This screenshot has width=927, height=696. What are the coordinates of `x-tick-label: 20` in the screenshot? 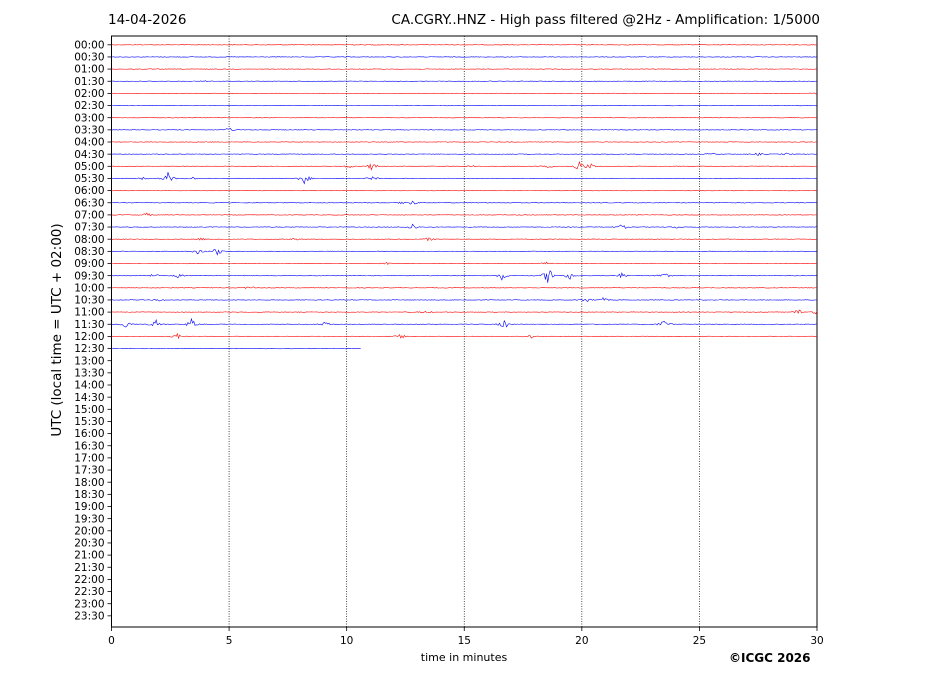 It's located at (581, 641).